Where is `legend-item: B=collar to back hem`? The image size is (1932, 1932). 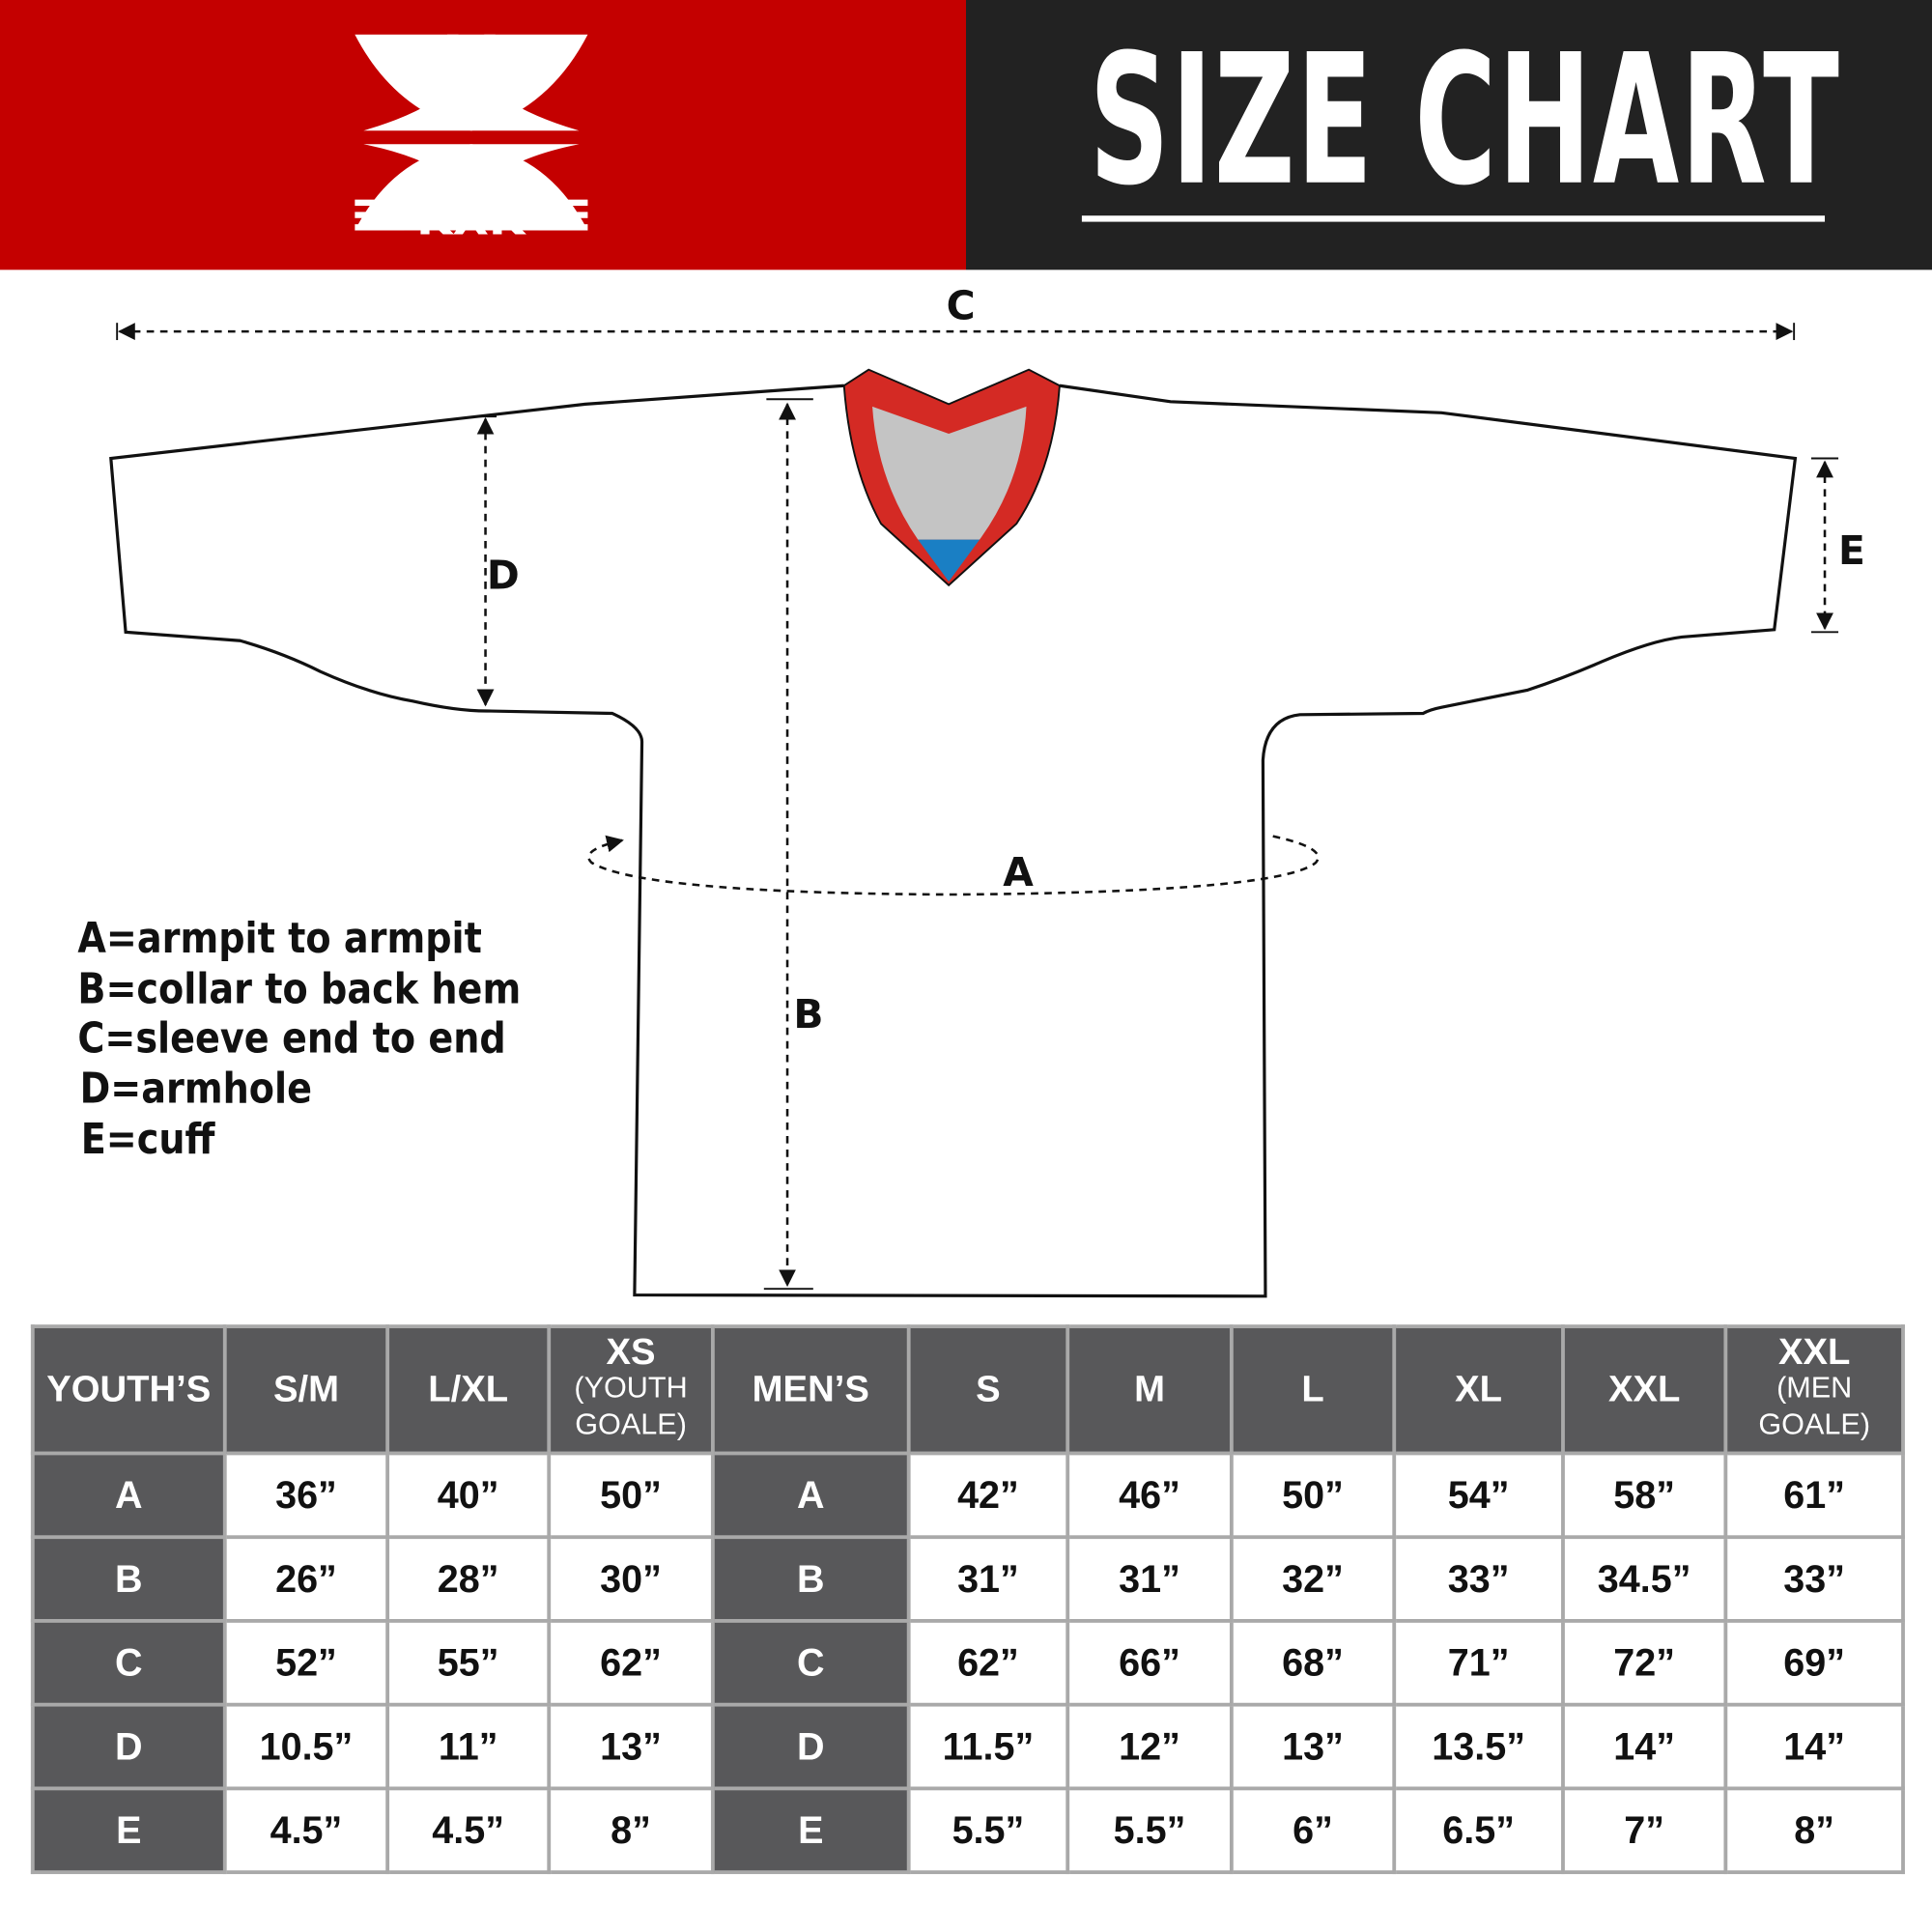
legend-item: B=collar to back hem is located at coordinates (299, 989).